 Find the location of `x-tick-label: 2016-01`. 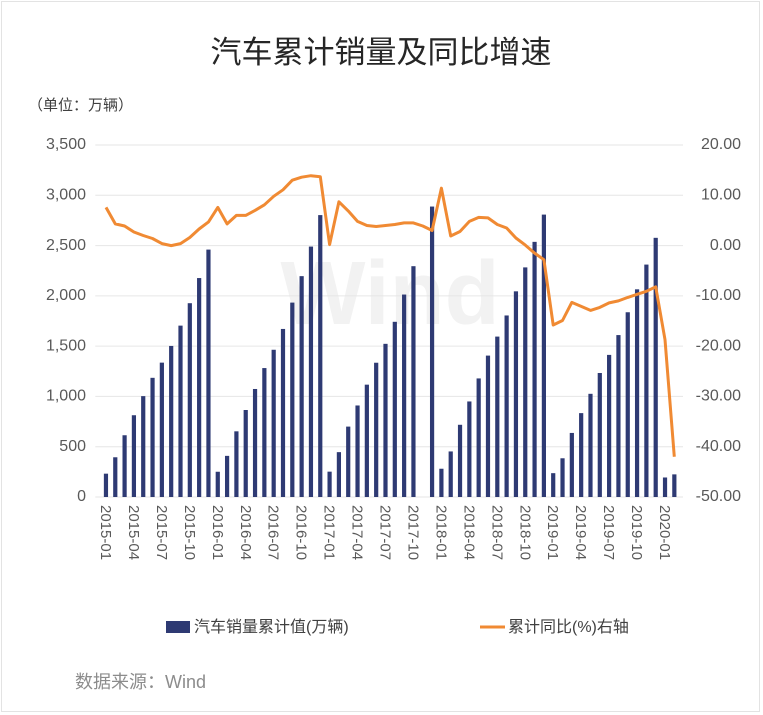

x-tick-label: 2016-01 is located at coordinates (217, 532).